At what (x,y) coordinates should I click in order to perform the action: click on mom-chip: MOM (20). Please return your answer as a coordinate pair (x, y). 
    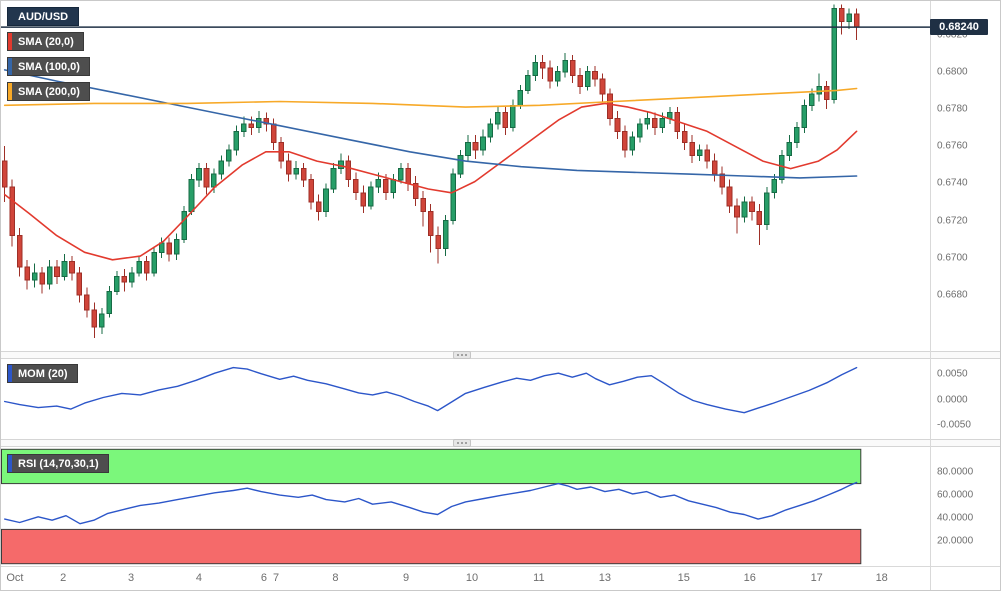
    Looking at the image, I should click on (42, 373).